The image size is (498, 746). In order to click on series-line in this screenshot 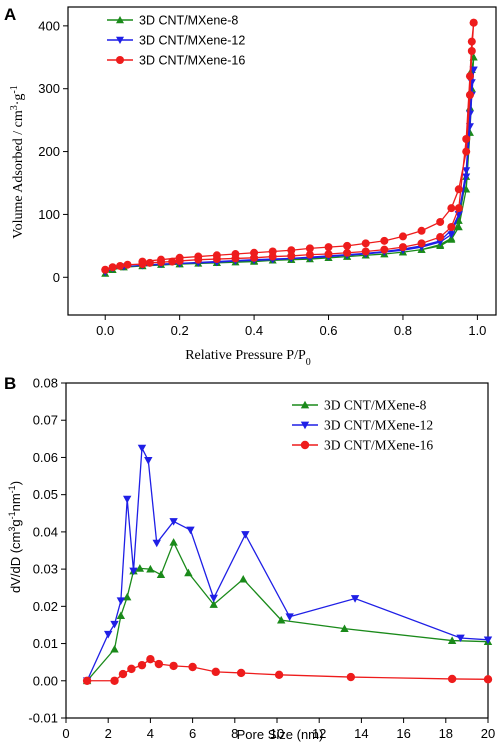, I will do `click(288, 670)`.